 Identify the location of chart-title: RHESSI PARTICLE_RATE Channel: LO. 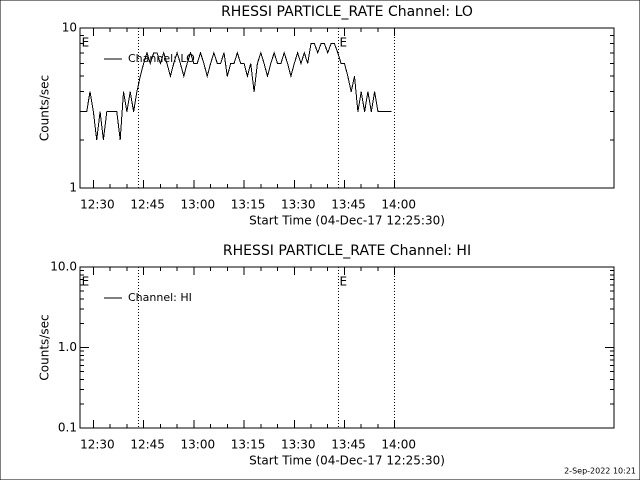
(347, 12).